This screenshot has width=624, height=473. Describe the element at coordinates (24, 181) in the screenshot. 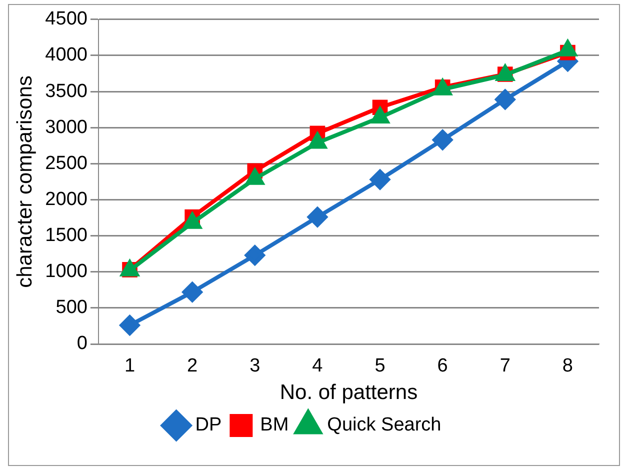

I see `y-axis-title: character comparisons` at that location.